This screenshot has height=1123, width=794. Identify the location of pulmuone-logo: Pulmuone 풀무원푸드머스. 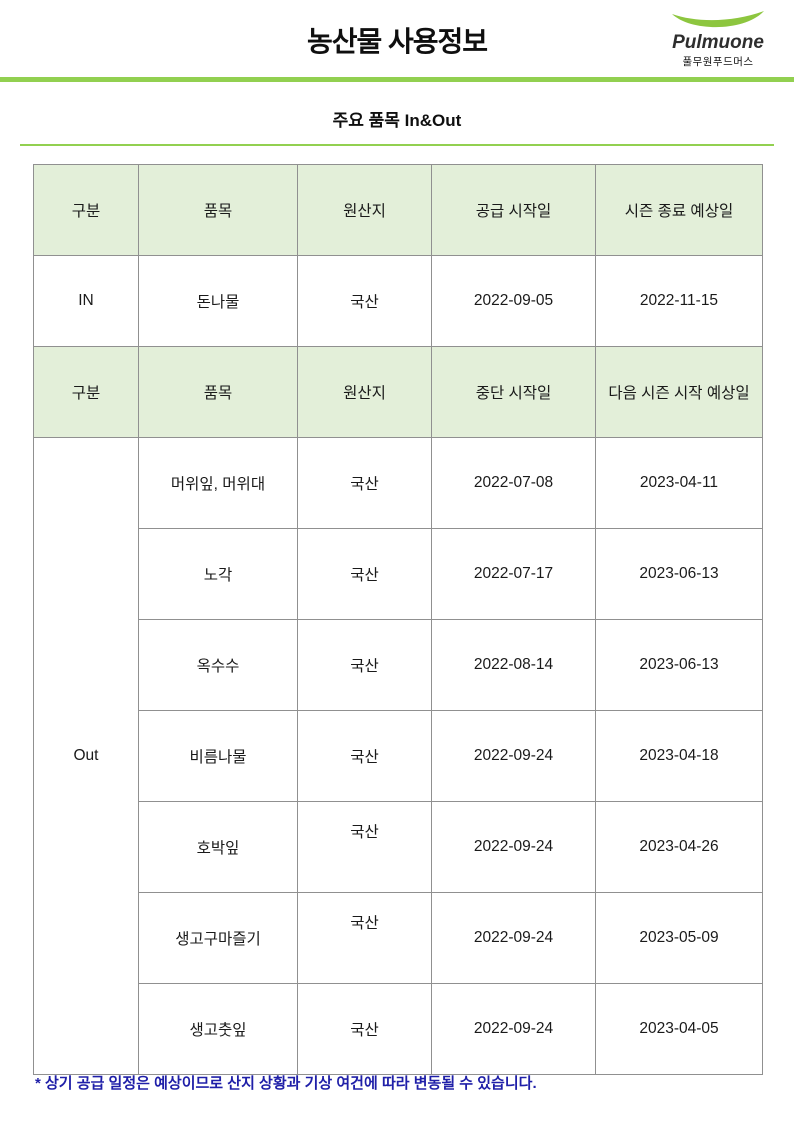
(718, 38).